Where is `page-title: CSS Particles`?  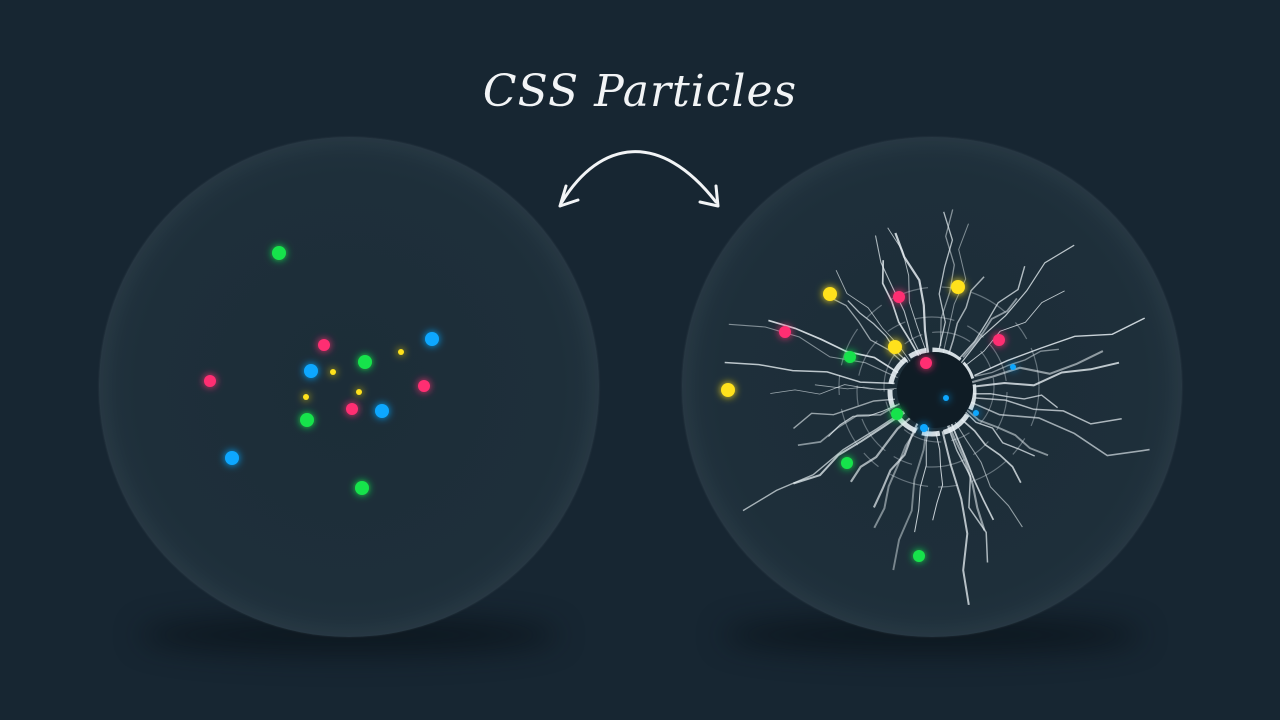 page-title: CSS Particles is located at coordinates (640, 91).